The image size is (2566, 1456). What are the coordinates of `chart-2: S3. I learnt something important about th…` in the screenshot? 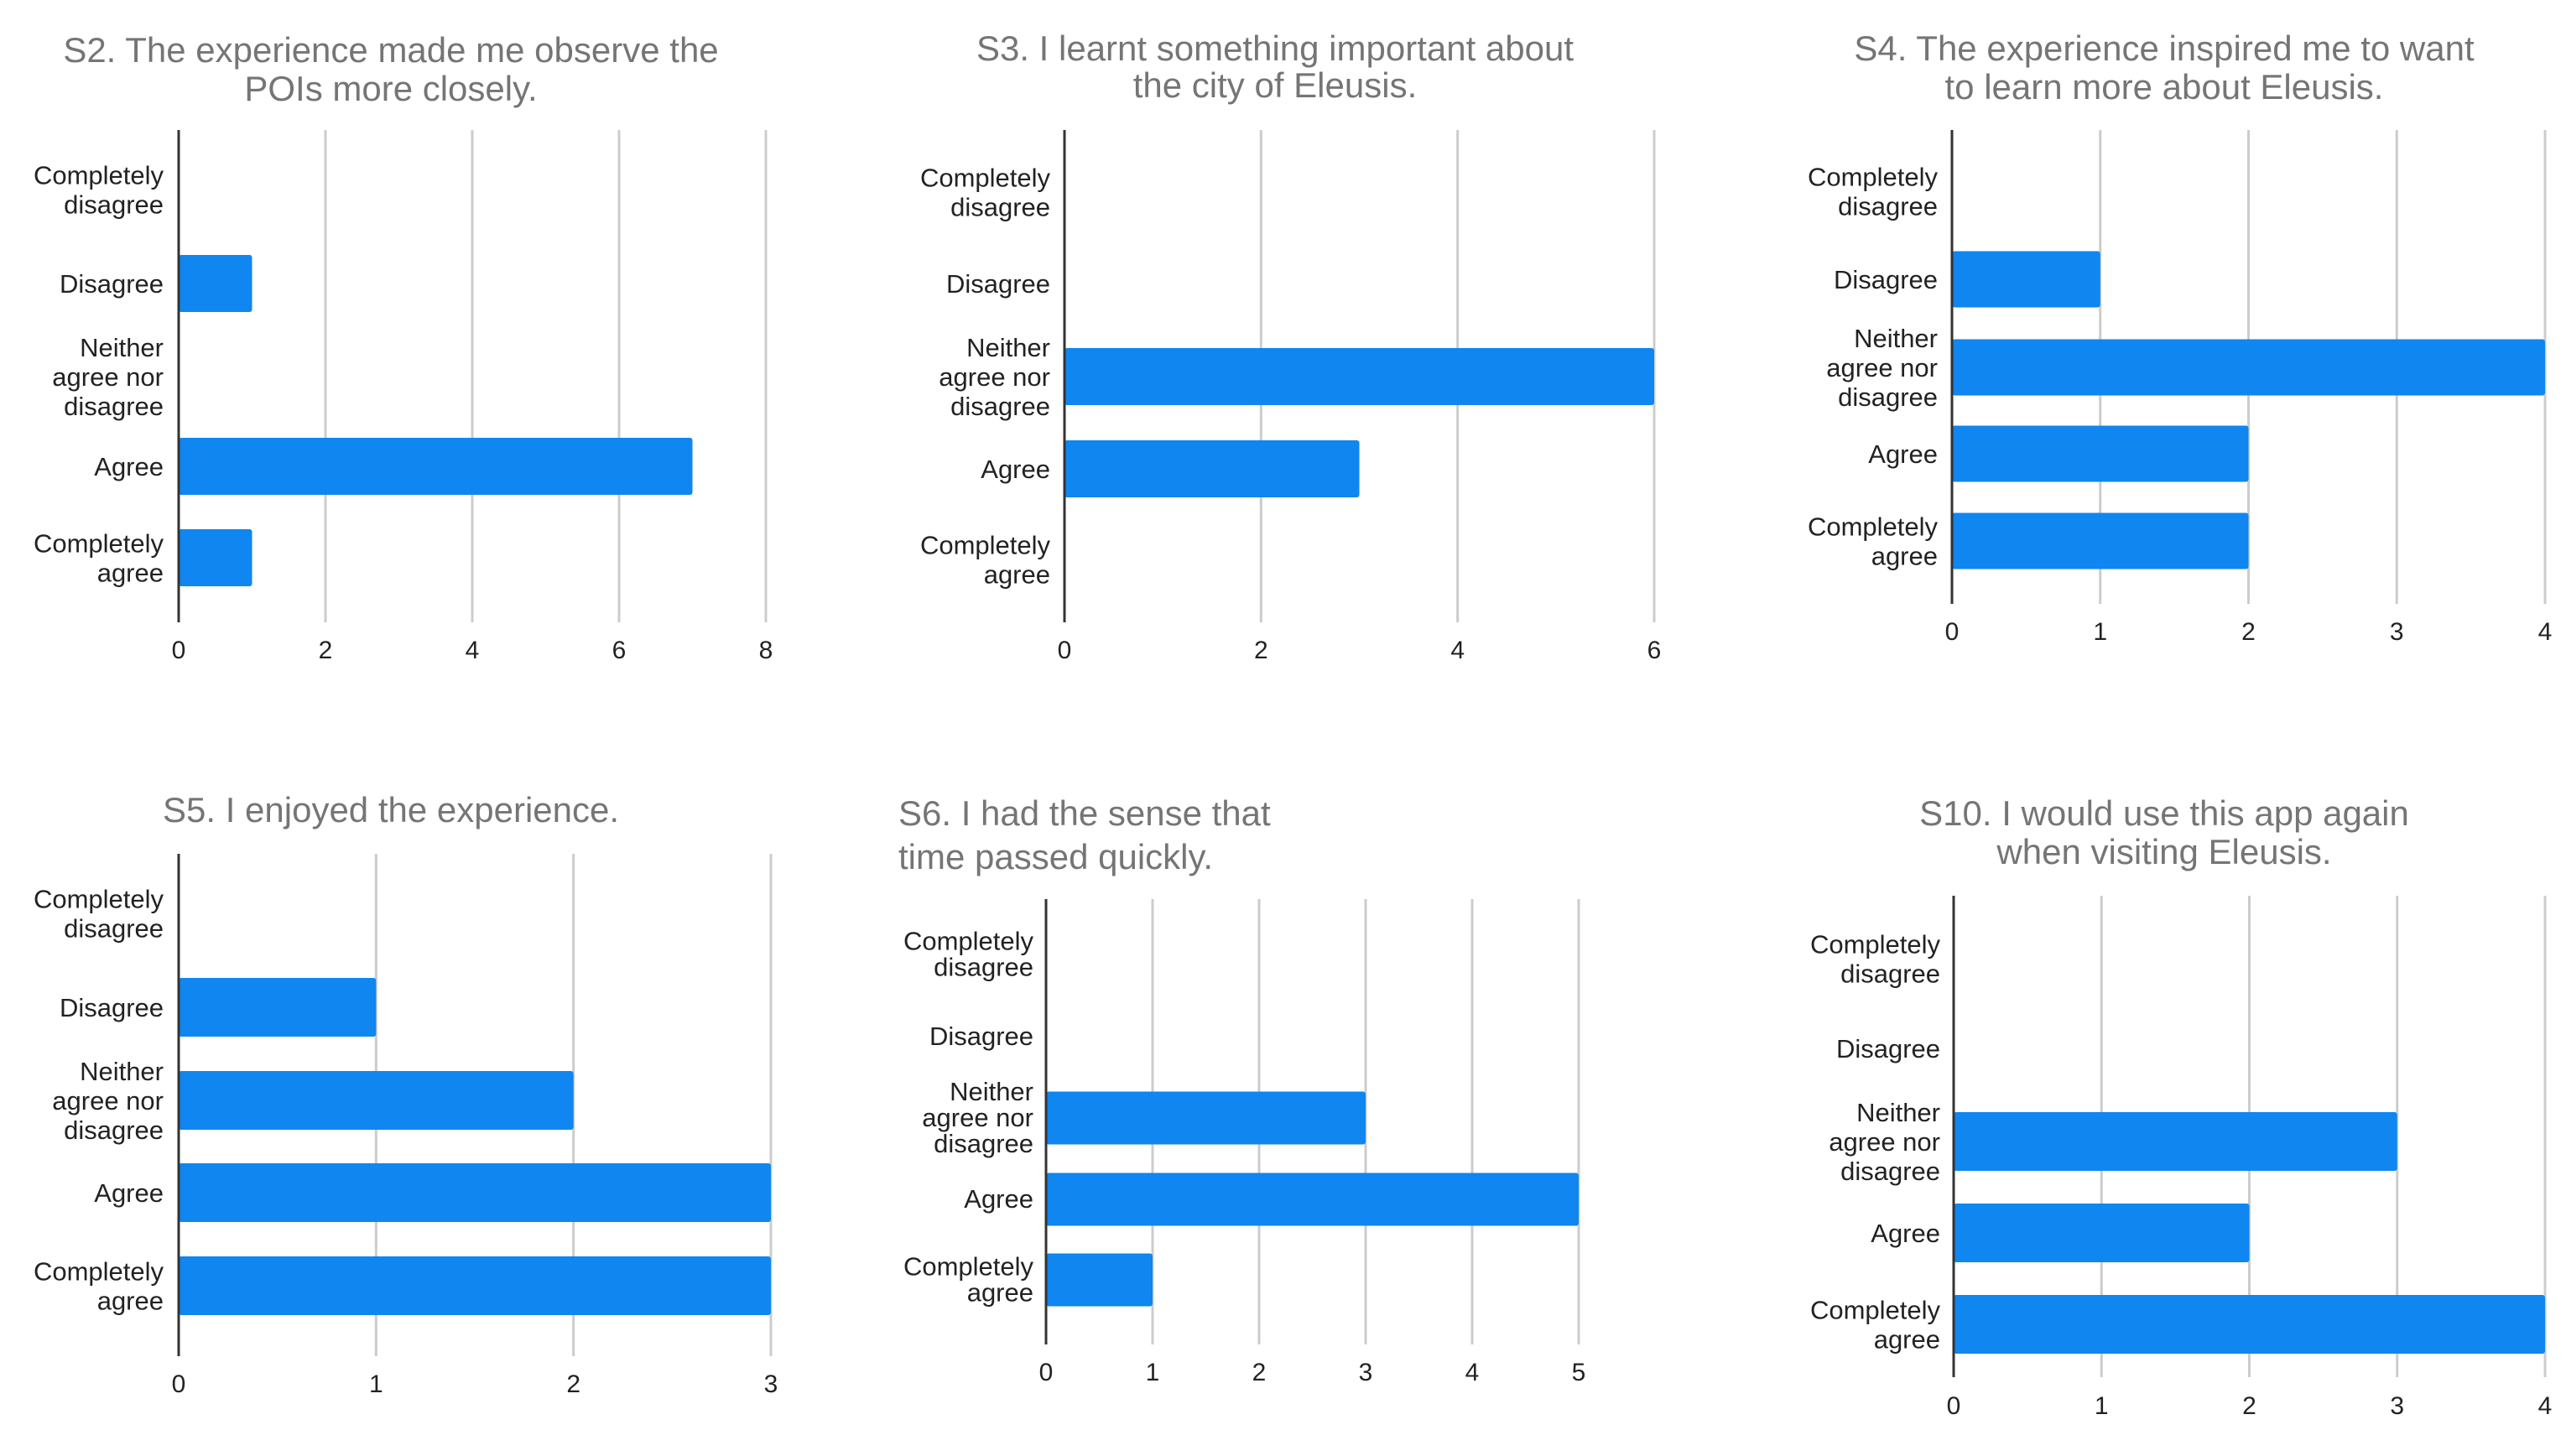 It's located at (1290, 346).